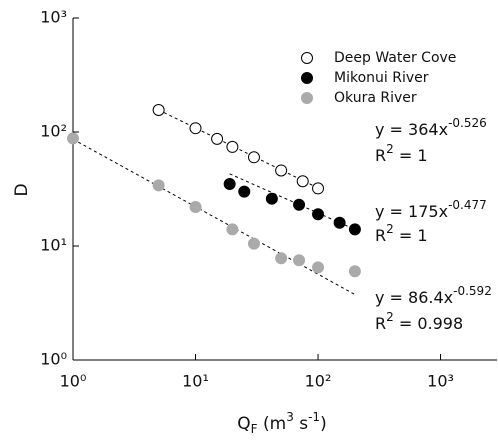  I want to click on x-axis-label-part: Q, so click(243, 424).